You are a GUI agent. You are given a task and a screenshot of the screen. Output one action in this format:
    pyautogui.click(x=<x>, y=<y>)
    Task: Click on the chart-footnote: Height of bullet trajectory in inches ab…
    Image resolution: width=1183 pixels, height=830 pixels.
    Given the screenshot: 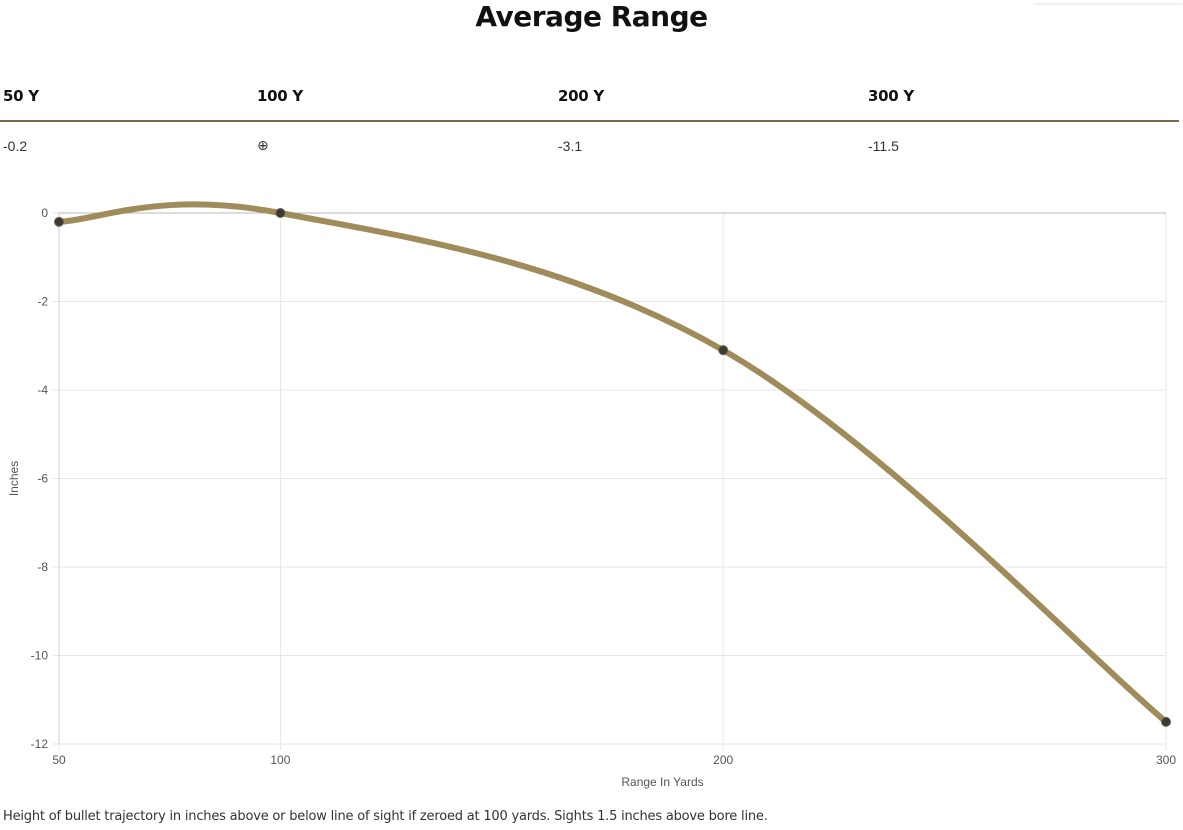 What is the action you would take?
    pyautogui.click(x=385, y=816)
    